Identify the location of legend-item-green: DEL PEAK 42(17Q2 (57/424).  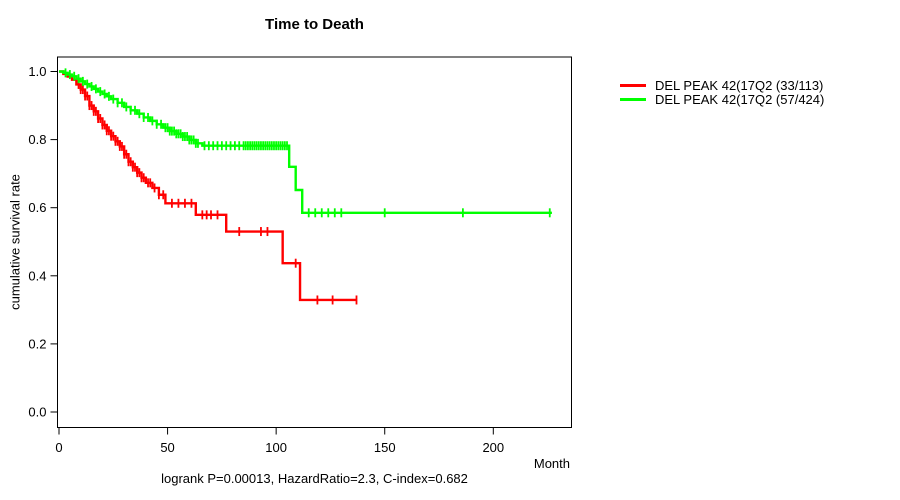
(722, 99).